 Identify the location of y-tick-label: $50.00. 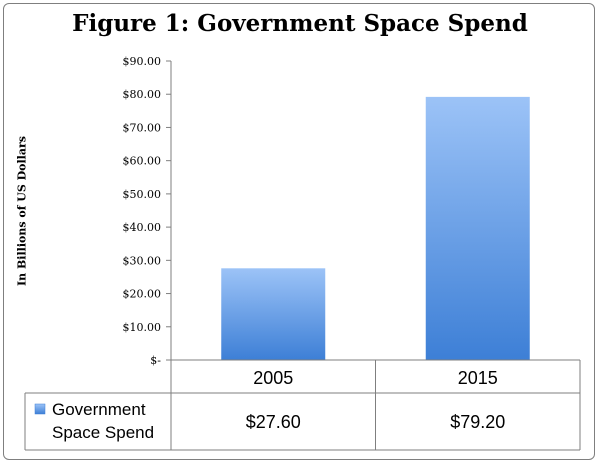
(142, 194).